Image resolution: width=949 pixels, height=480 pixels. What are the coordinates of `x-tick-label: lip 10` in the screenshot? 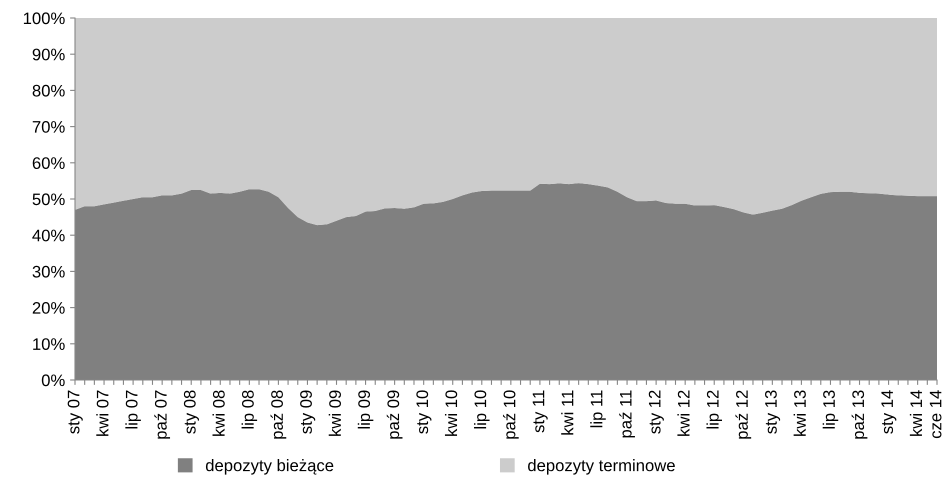 It's located at (482, 409).